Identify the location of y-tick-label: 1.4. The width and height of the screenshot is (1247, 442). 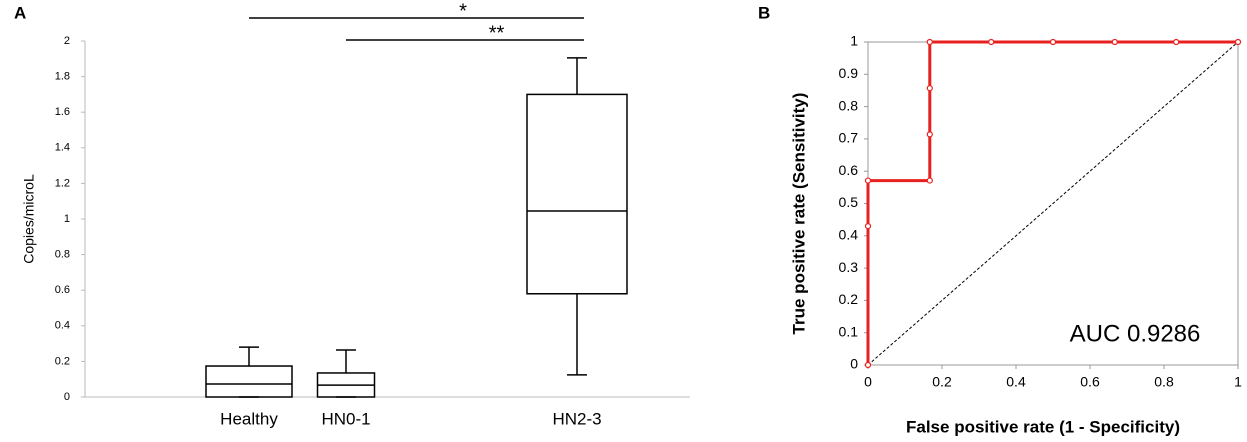
(62, 148).